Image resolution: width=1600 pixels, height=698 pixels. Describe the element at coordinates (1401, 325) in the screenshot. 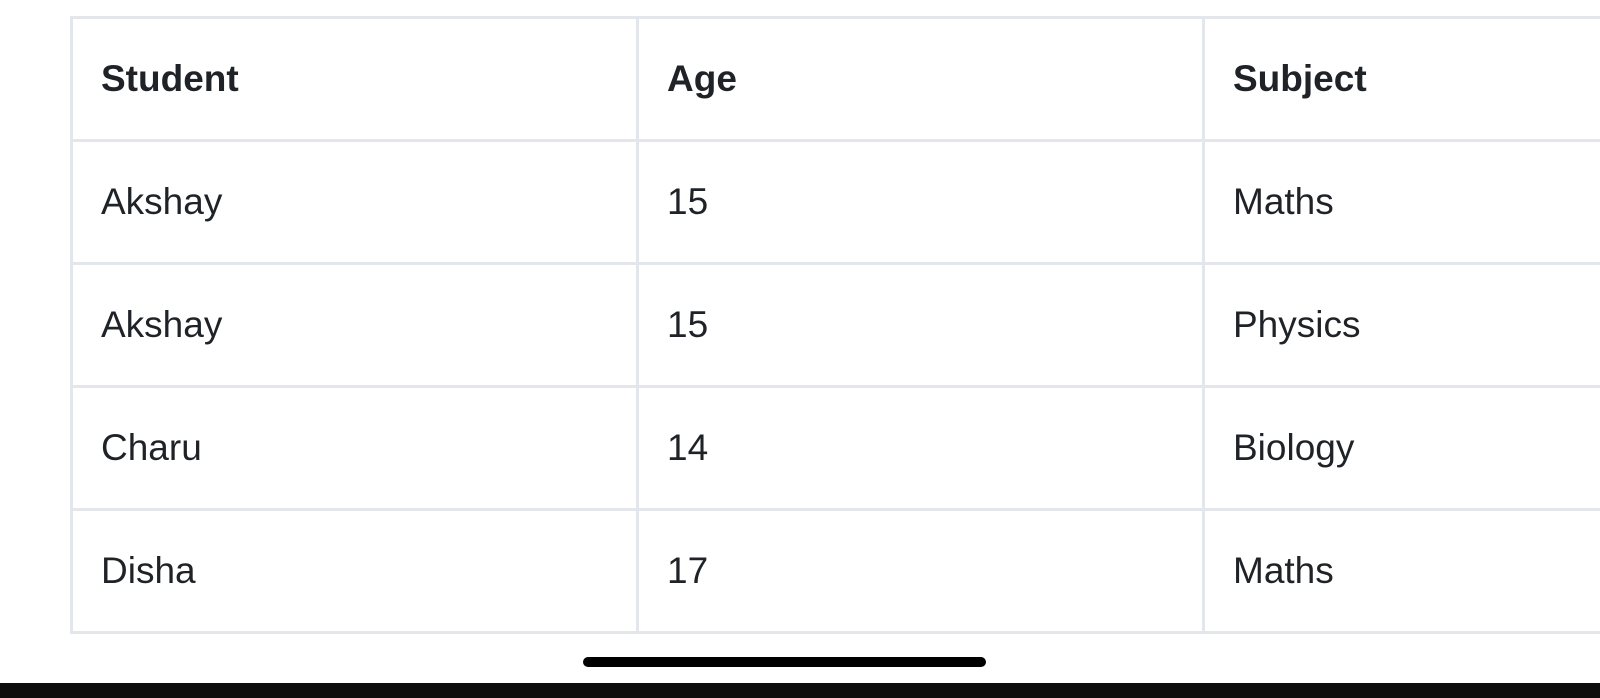

I see `cell-subject: Physics` at that location.